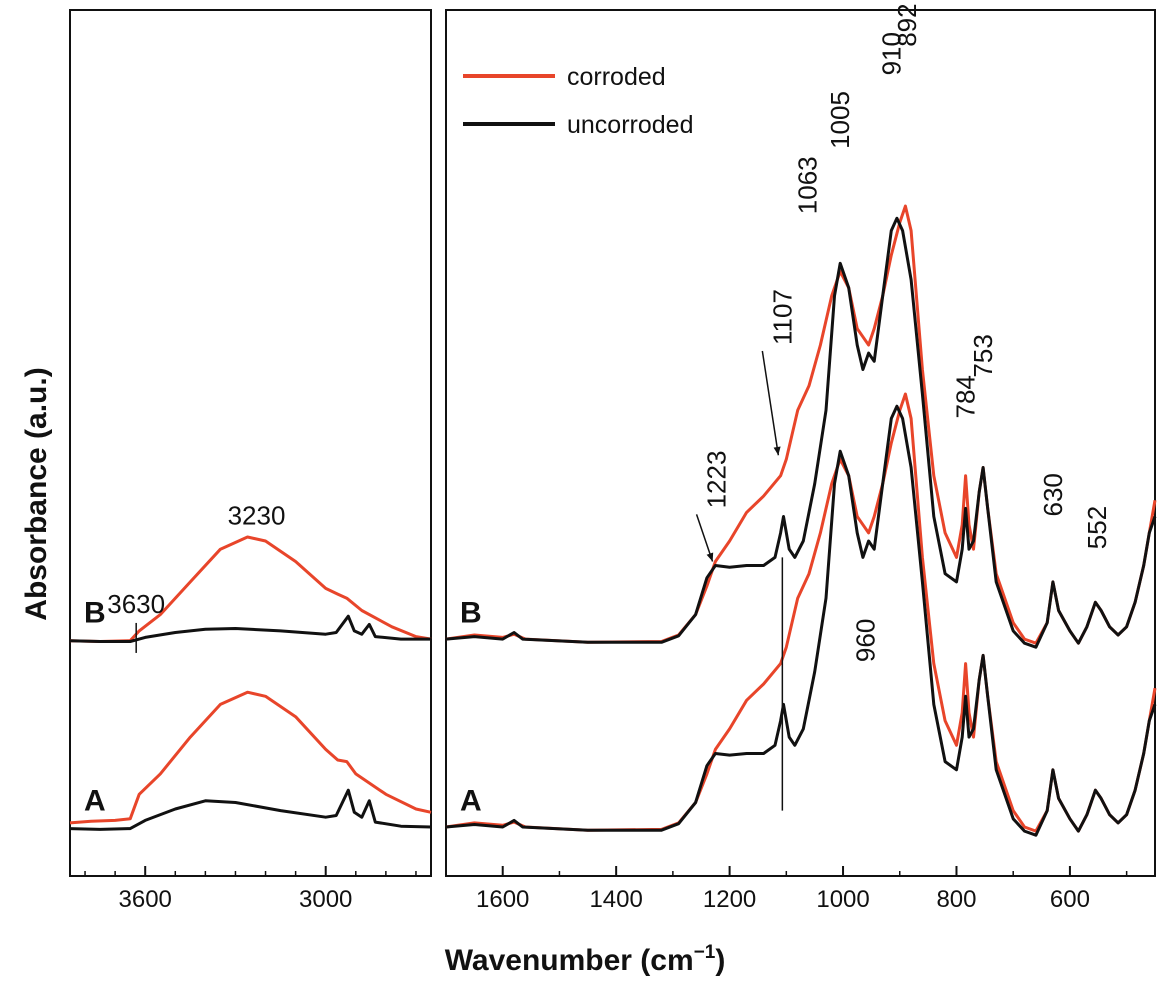  Describe the element at coordinates (615, 899) in the screenshot. I see `x-tick-label: 1400` at that location.